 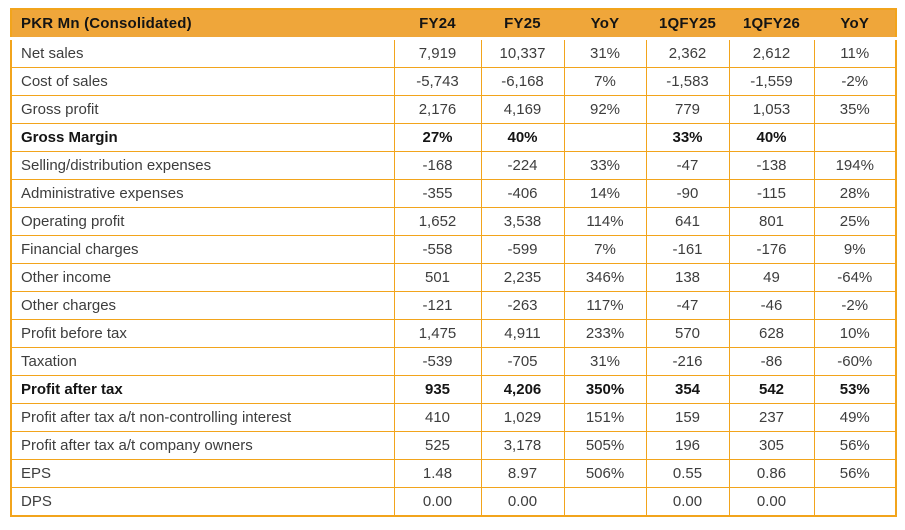 I want to click on cell-fy24: 525, so click(x=437, y=445).